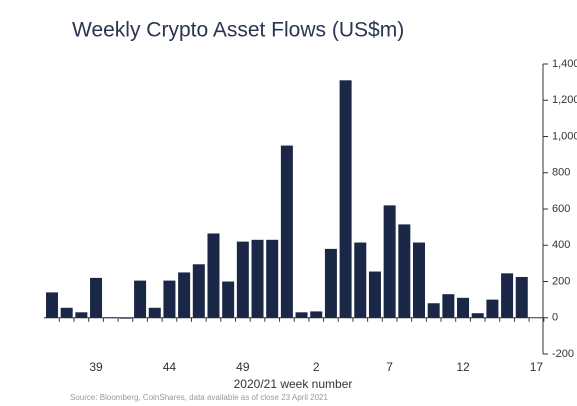 This screenshot has height=406, width=577. I want to click on x-tick-label: 39, so click(96, 367).